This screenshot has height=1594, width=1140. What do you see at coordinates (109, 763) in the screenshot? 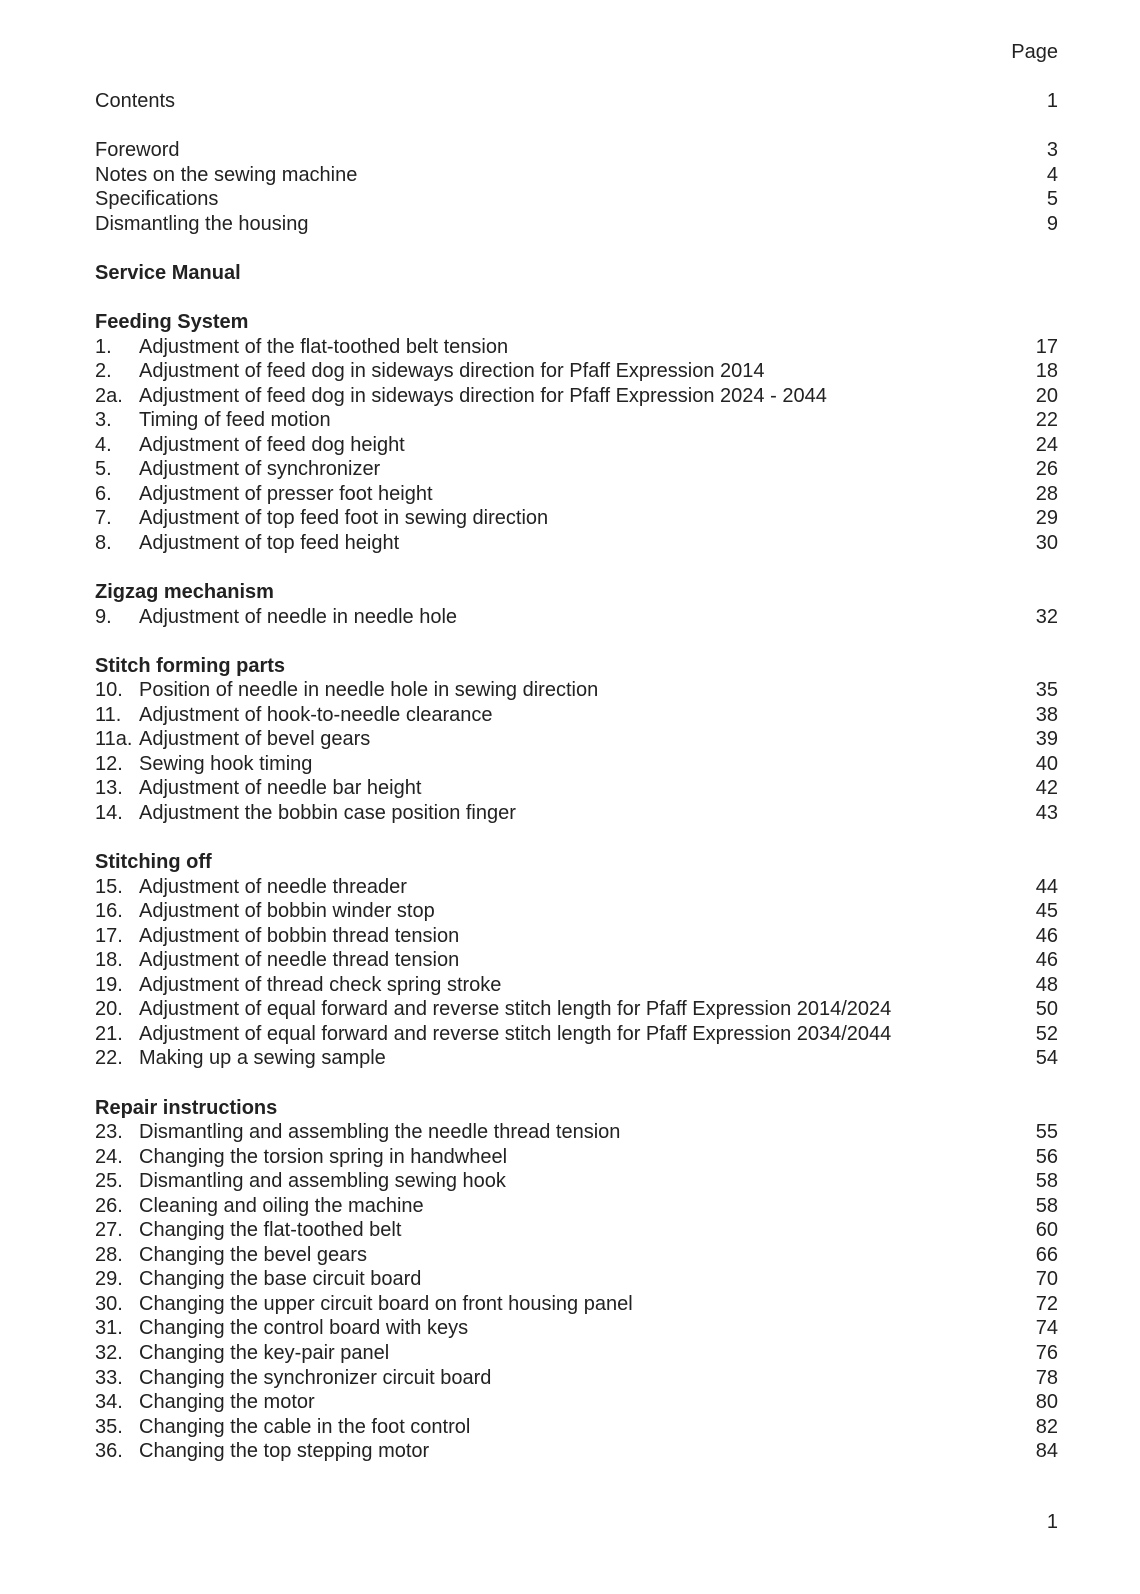
I see `entry-number: 12.` at bounding box center [109, 763].